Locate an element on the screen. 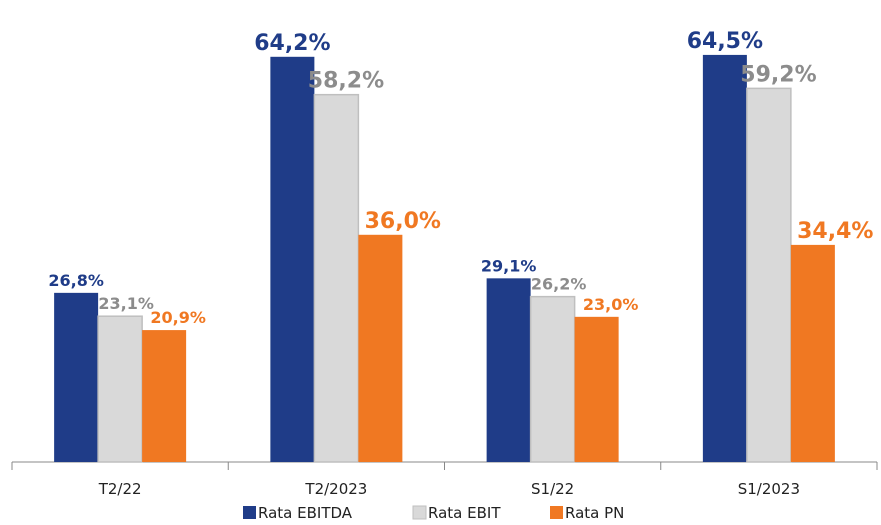  value-label: 23,1% is located at coordinates (126, 303).